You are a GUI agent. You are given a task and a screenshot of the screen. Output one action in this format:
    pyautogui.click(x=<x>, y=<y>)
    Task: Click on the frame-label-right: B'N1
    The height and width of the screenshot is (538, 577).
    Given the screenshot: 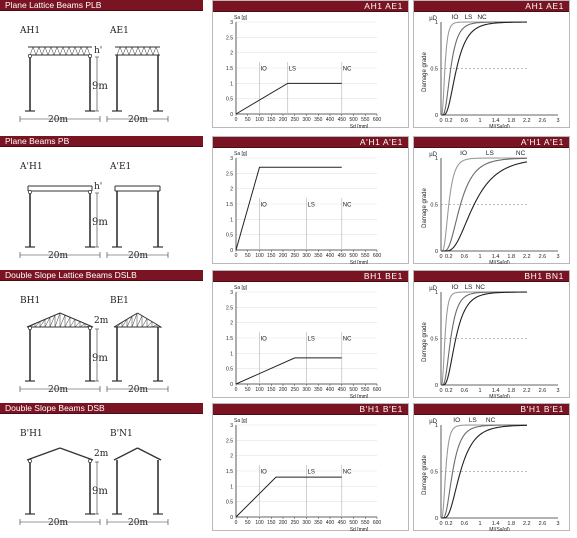 What is the action you would take?
    pyautogui.click(x=121, y=434)
    